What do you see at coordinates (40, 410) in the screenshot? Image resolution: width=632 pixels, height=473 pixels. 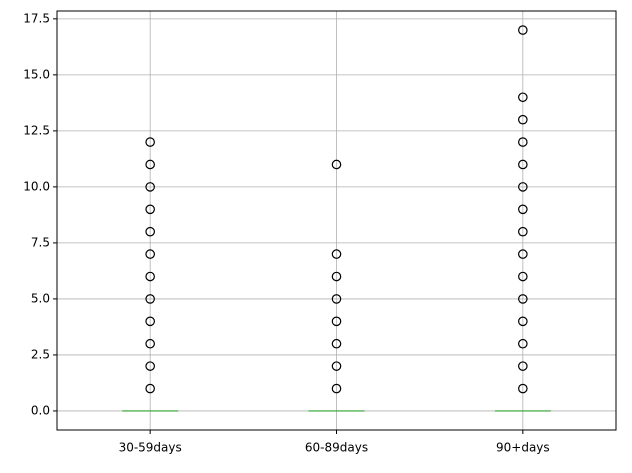 I see `y-tick-label: 0.0` at bounding box center [40, 410].